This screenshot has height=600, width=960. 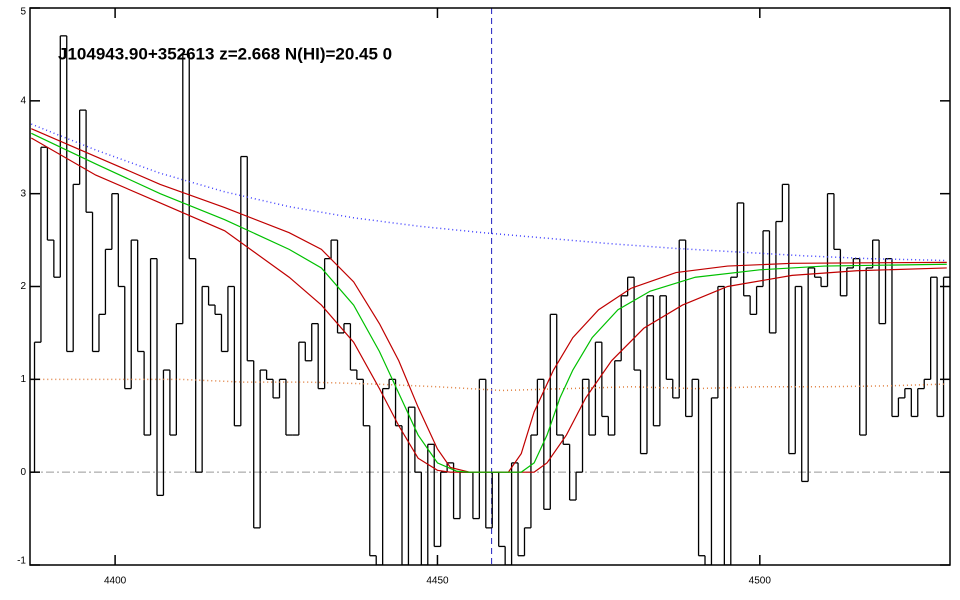 What do you see at coordinates (23, 379) in the screenshot?
I see `y-tick-label: 1` at bounding box center [23, 379].